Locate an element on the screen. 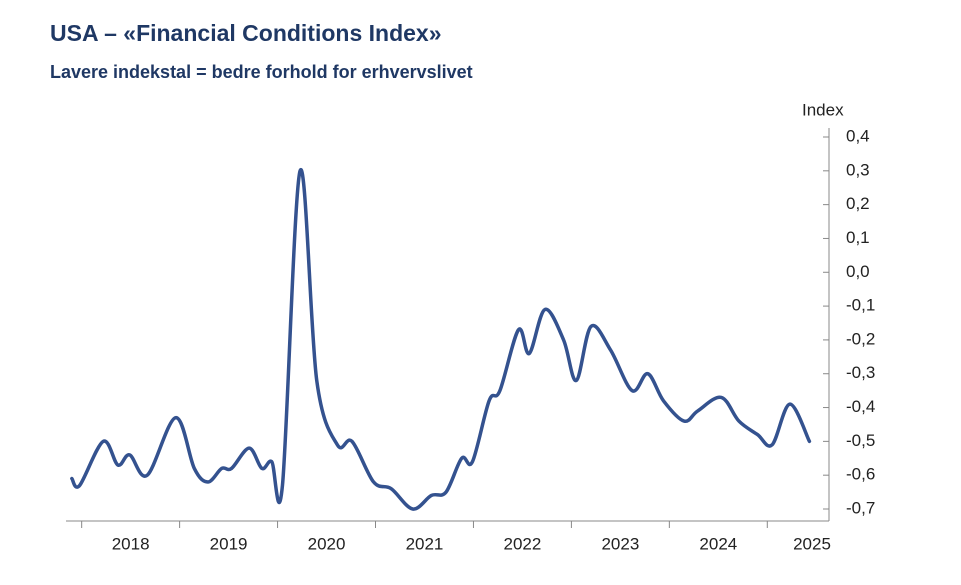  y-tick-label: -0,1 is located at coordinates (860, 305).